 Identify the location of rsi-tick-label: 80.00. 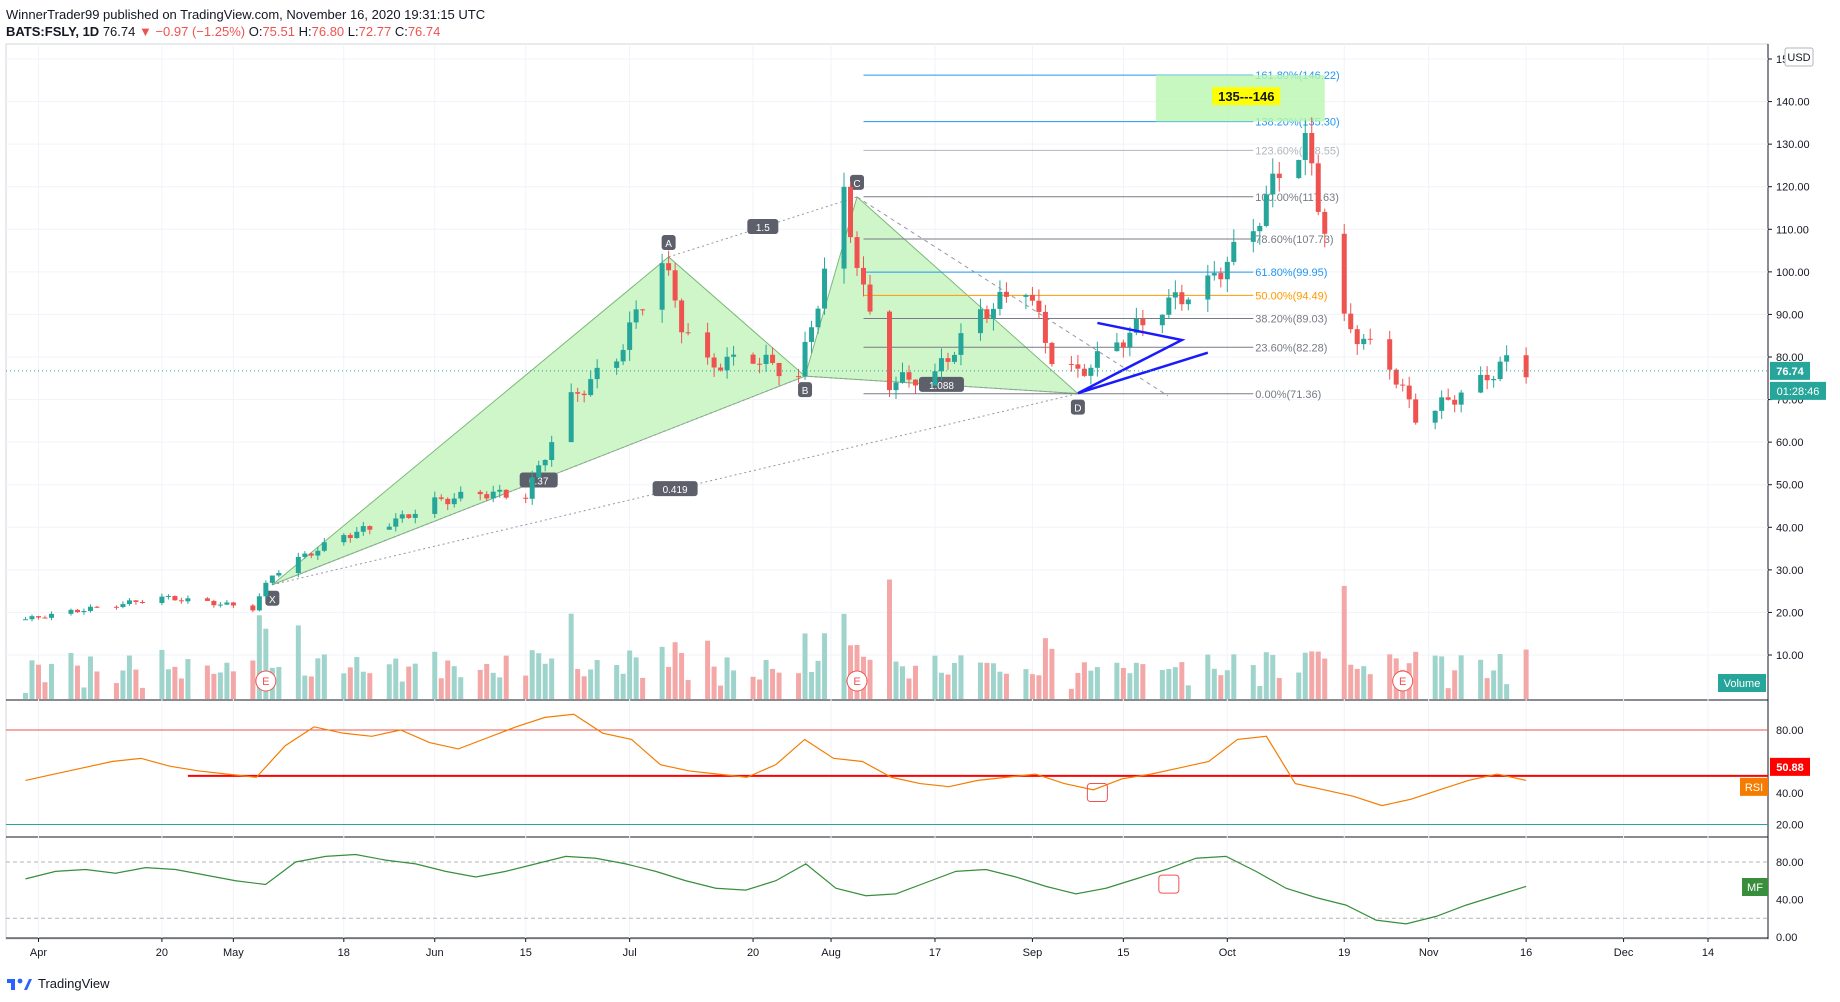
(1790, 731).